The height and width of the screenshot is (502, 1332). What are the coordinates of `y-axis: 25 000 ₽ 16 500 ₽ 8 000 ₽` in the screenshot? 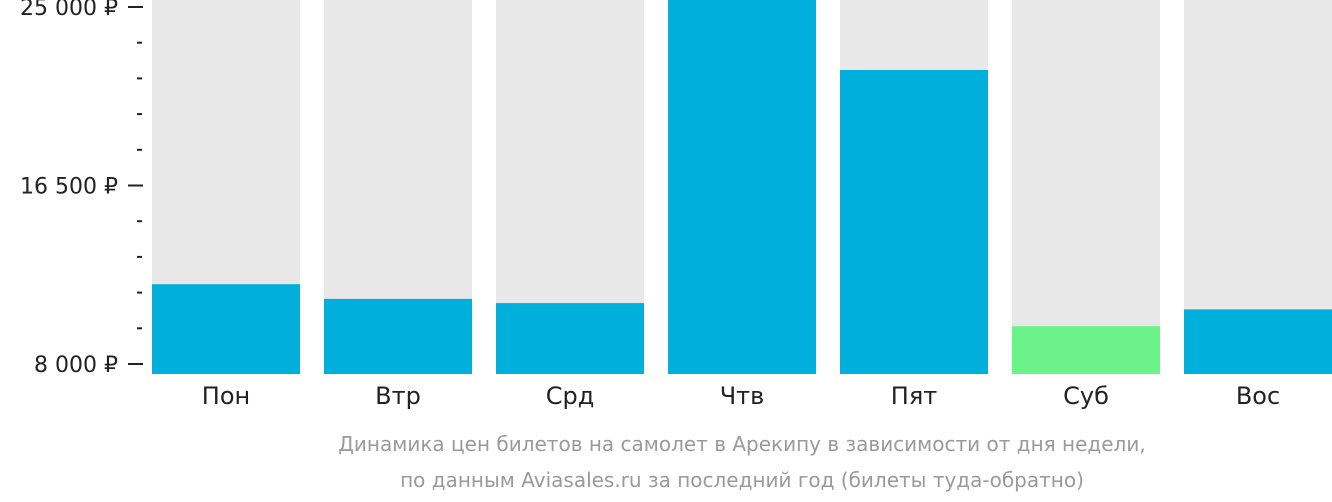 It's located at (81, 189).